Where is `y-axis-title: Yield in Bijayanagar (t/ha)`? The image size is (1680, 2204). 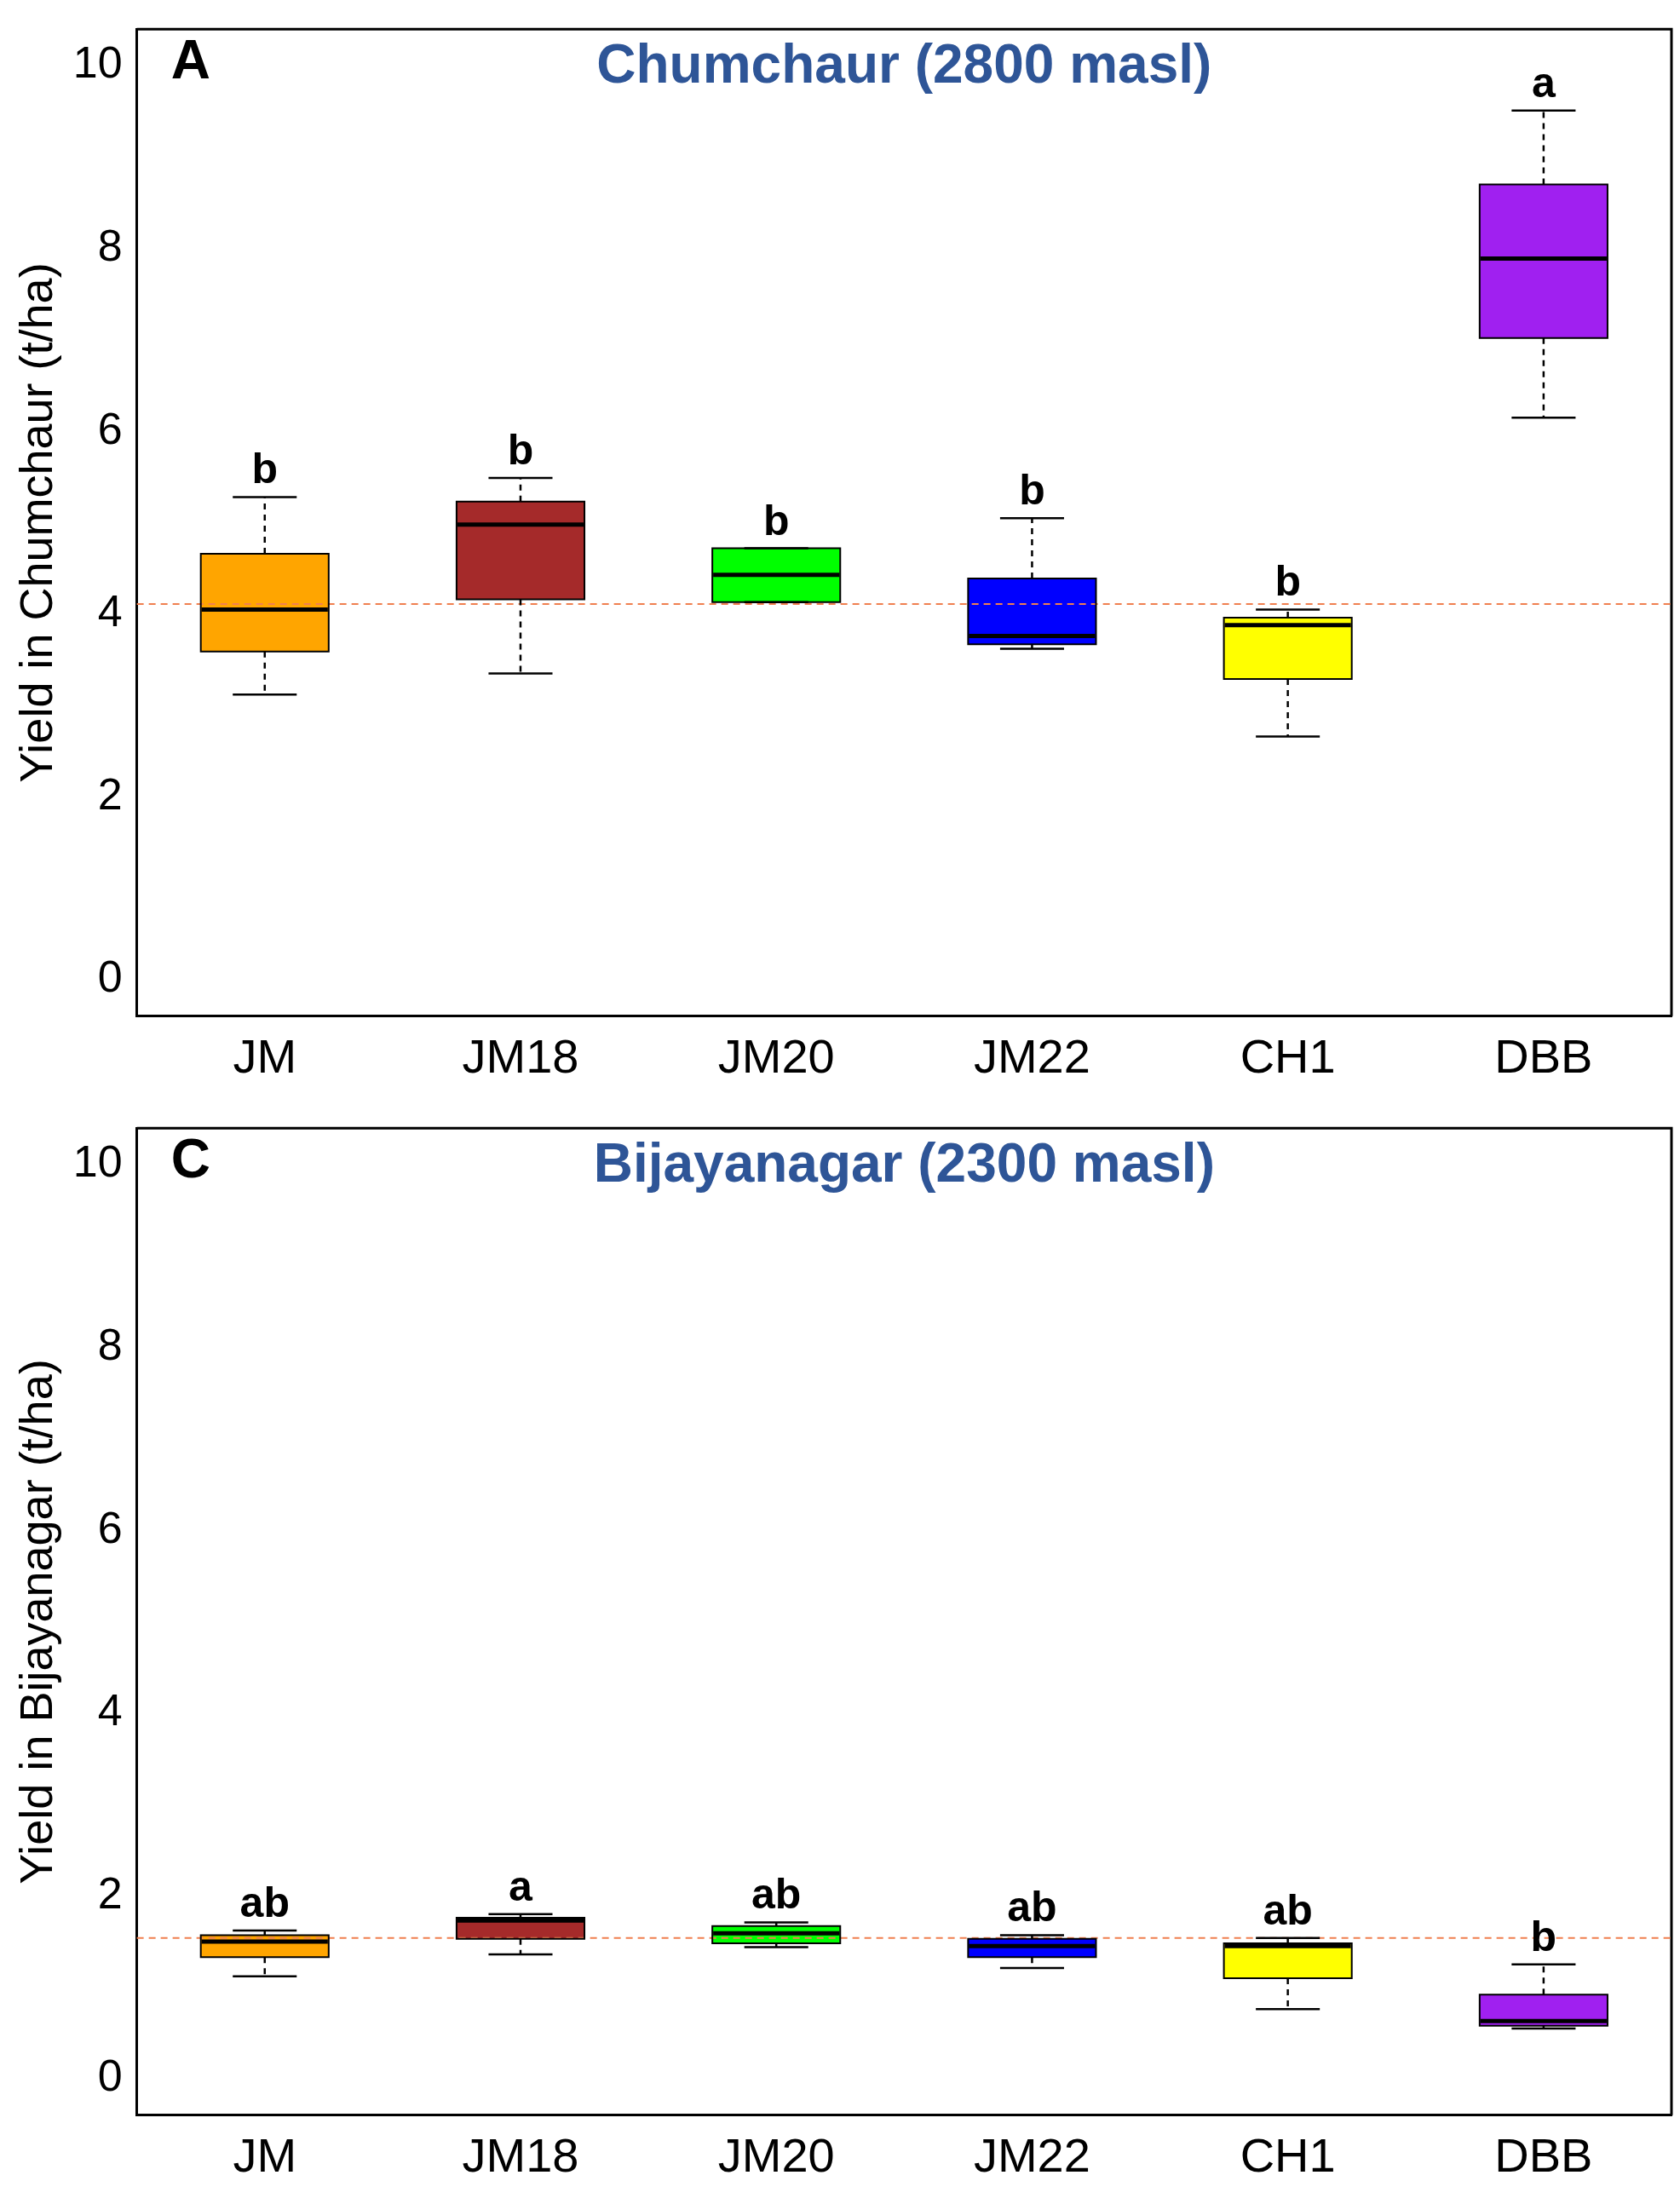
y-axis-title: Yield in Bijayanagar (t/ha) is located at coordinates (36, 1622).